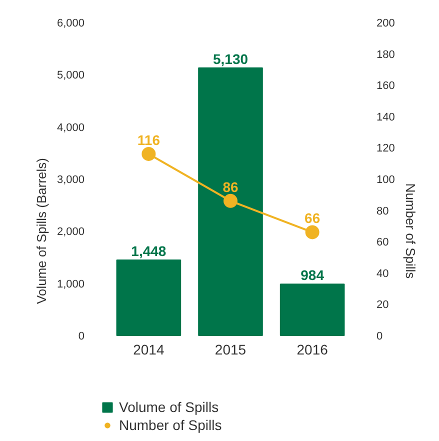  I want to click on y2-tick-label: 140, so click(385, 117).